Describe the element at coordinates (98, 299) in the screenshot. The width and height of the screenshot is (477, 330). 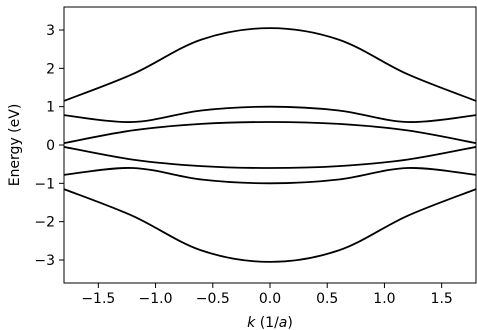
I see `x-tick-label: −1.5` at that location.